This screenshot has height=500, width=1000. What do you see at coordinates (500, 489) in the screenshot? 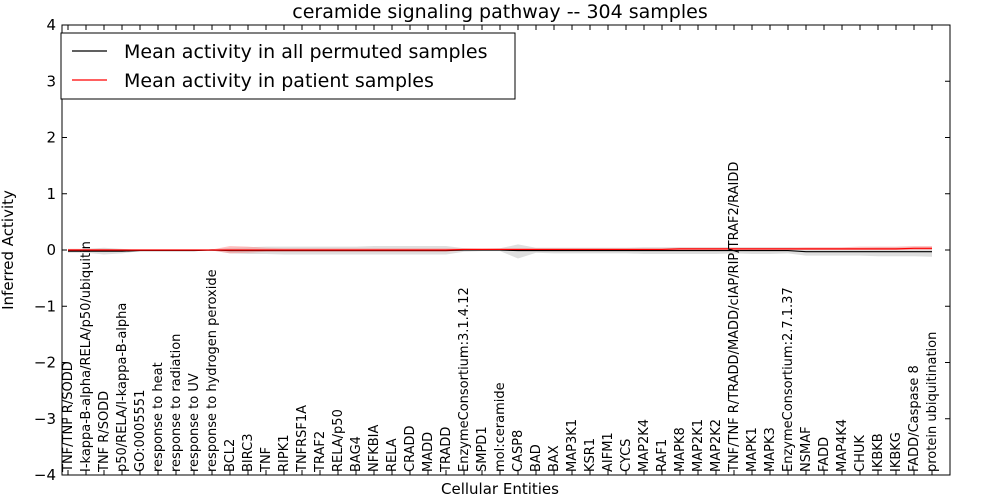
I see `x-axis-label: Cellular Entities` at bounding box center [500, 489].